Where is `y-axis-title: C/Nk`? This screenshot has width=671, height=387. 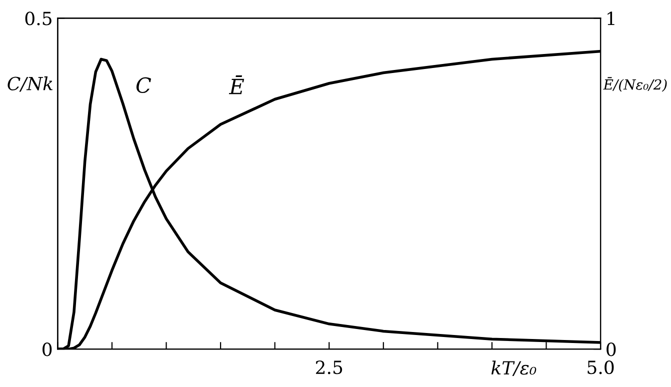
y-axis-title: C/Nk is located at coordinates (30, 84).